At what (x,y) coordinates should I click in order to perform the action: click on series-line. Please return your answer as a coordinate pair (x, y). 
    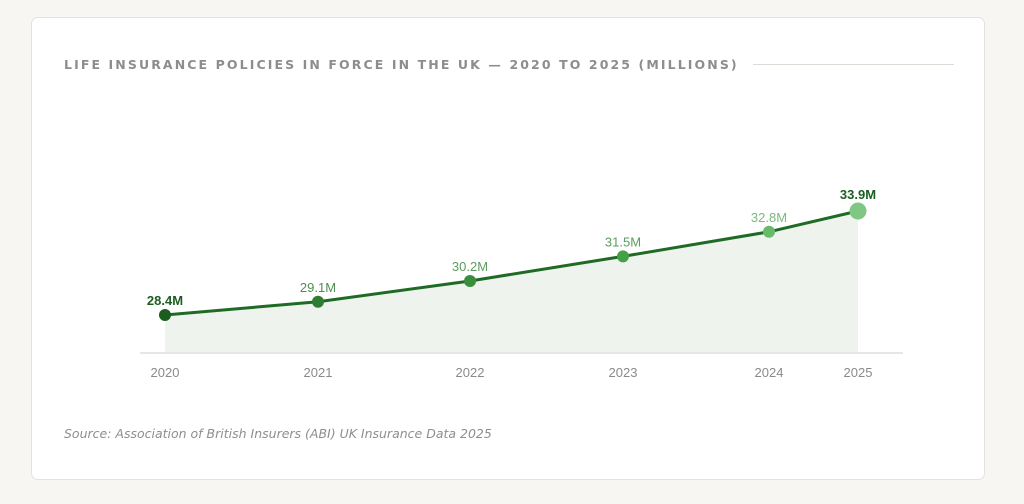
    Looking at the image, I should click on (511, 263).